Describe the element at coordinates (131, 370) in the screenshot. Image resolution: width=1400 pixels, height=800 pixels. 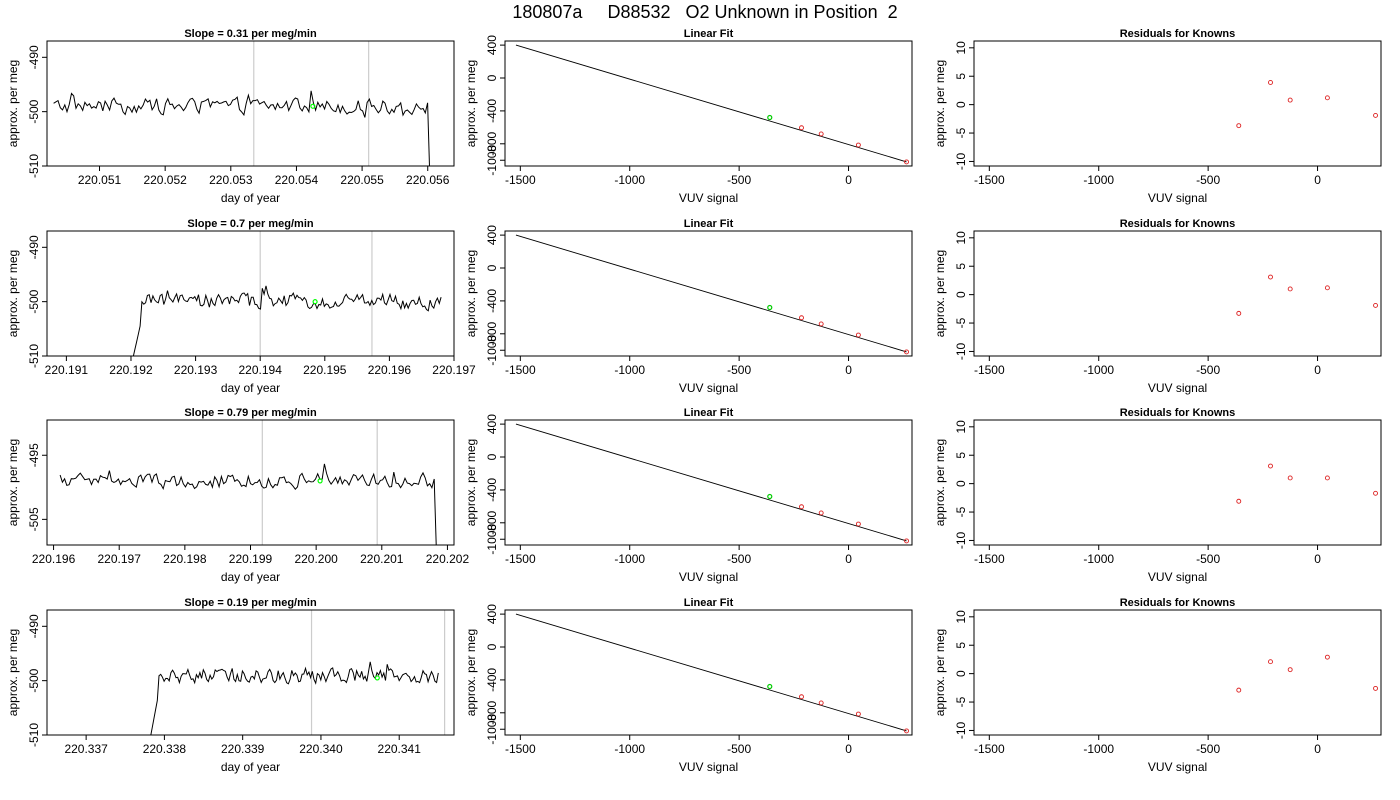
I see `x-tick-label: 220.192` at that location.